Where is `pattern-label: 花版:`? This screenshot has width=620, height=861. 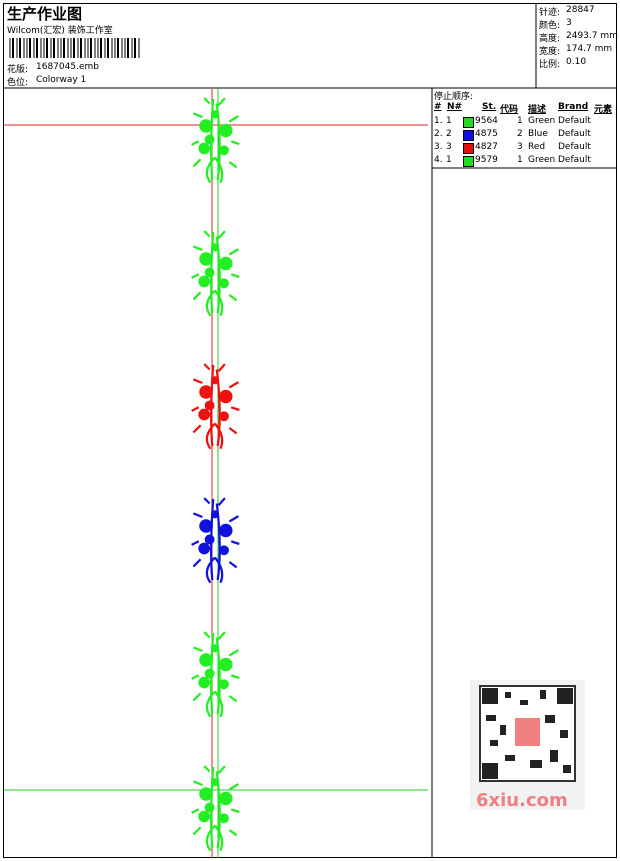 pattern-label: 花版: is located at coordinates (18, 70).